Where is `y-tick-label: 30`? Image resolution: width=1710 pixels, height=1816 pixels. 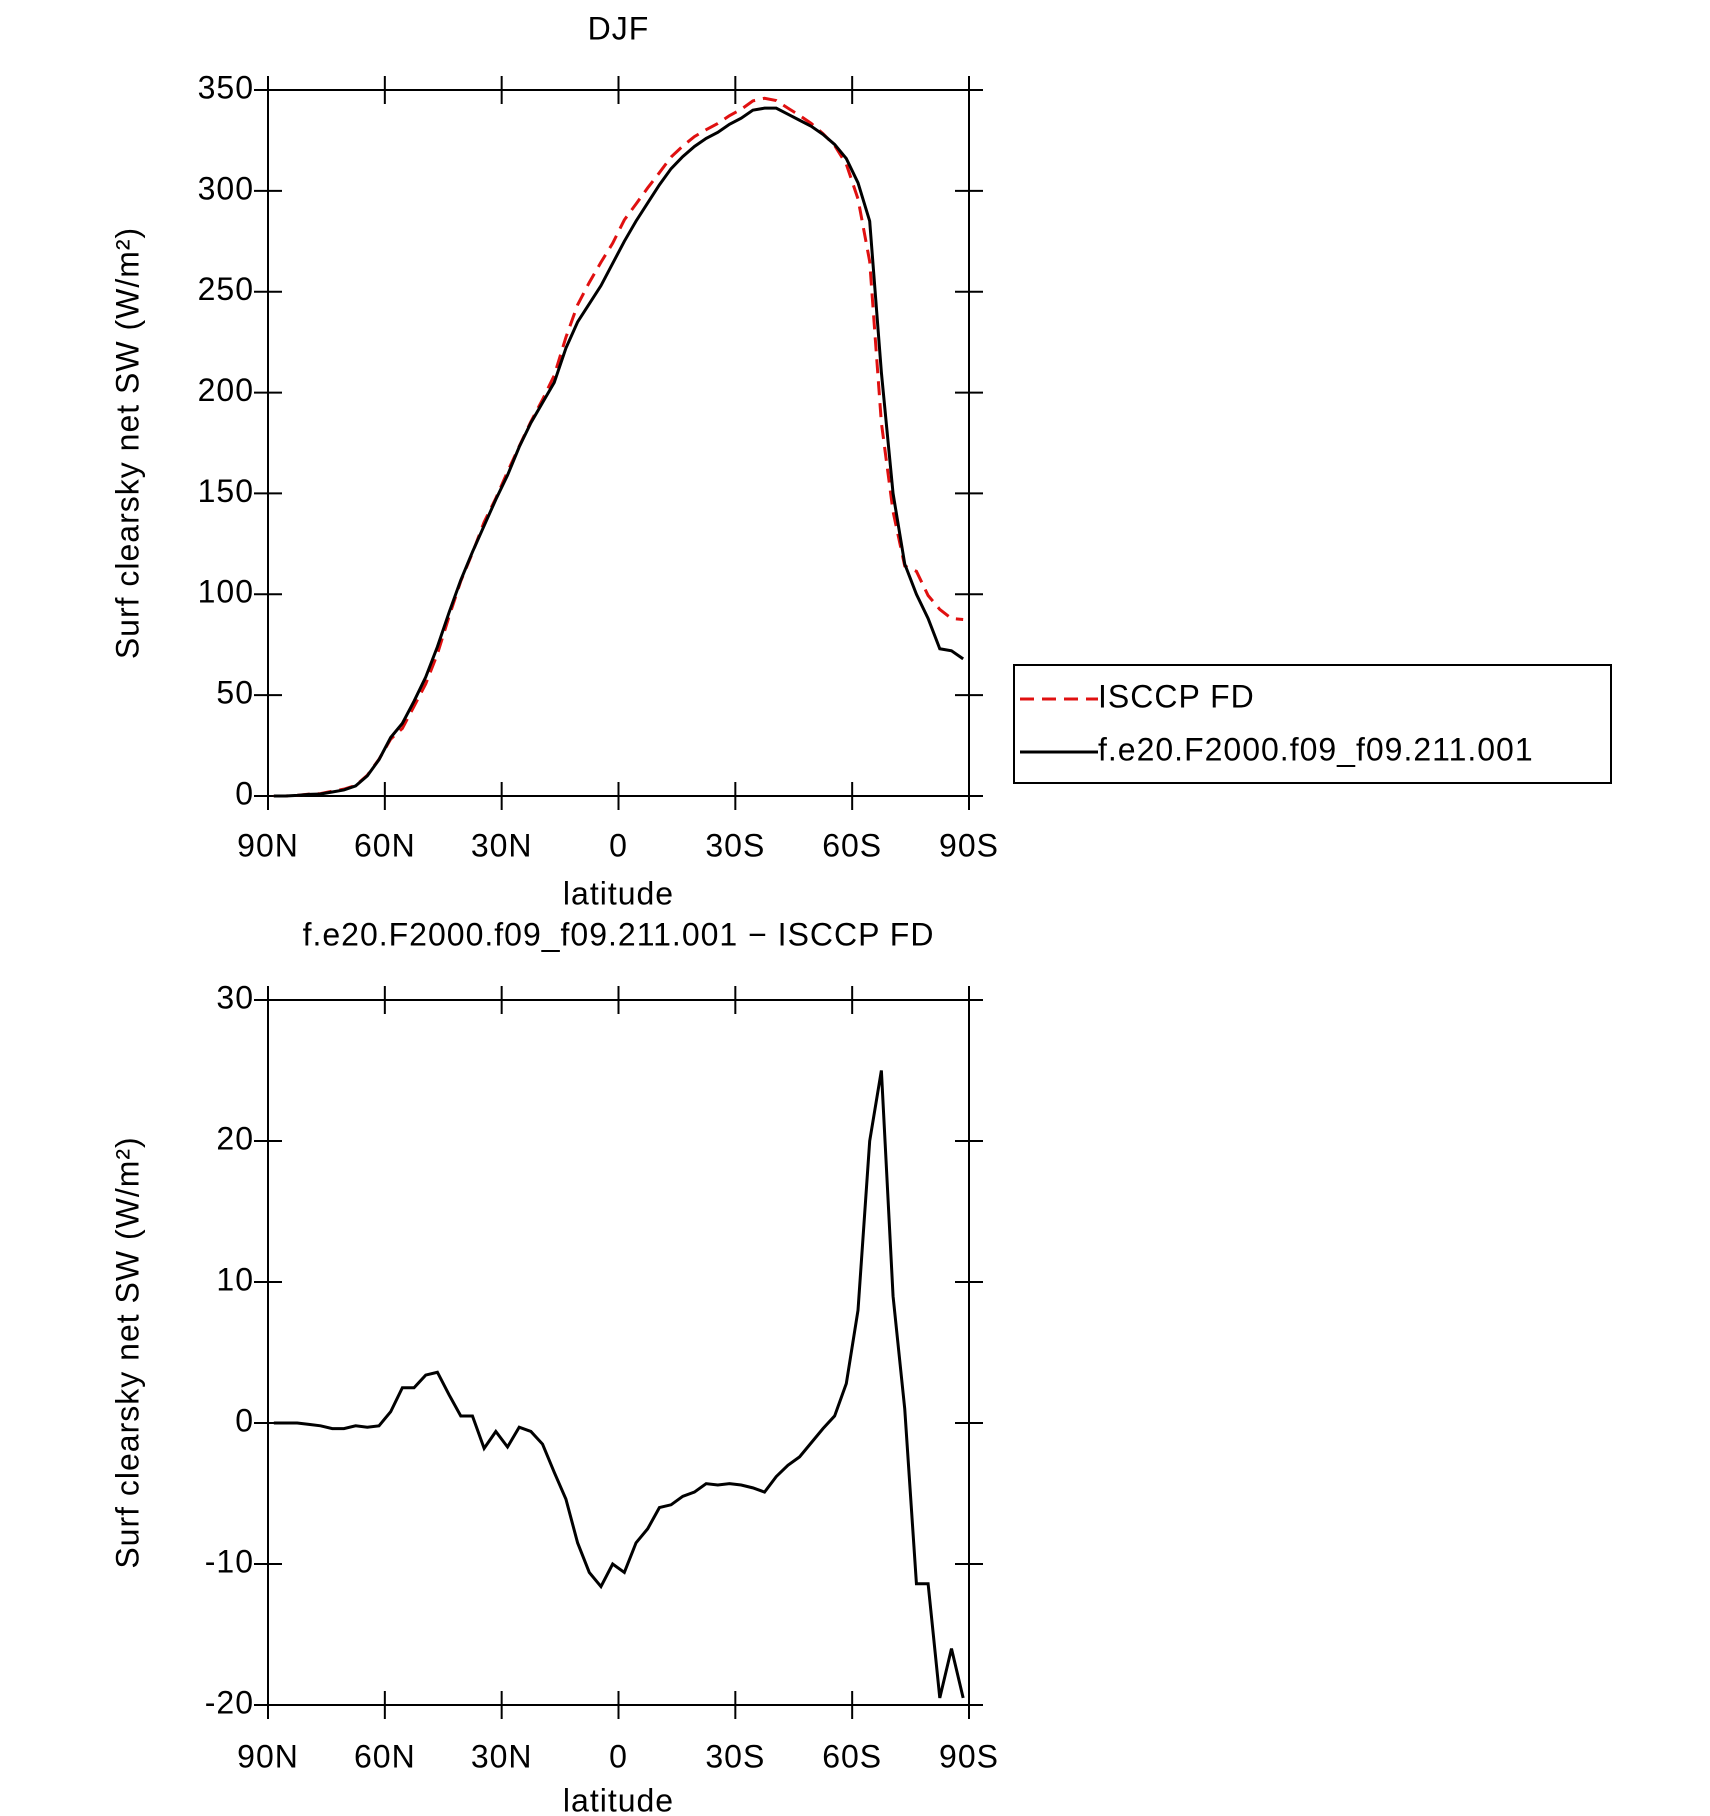 y-tick-label: 30 is located at coordinates (235, 997).